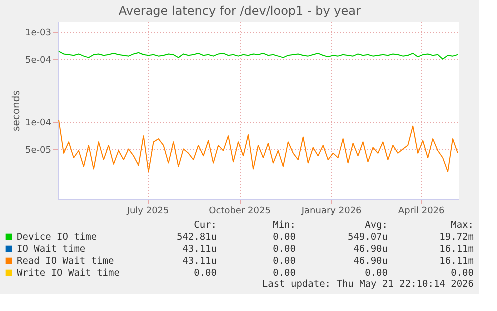 This screenshot has height=311, width=497. What do you see at coordinates (376, 225) in the screenshot?
I see `text: Avg:` at bounding box center [376, 225].